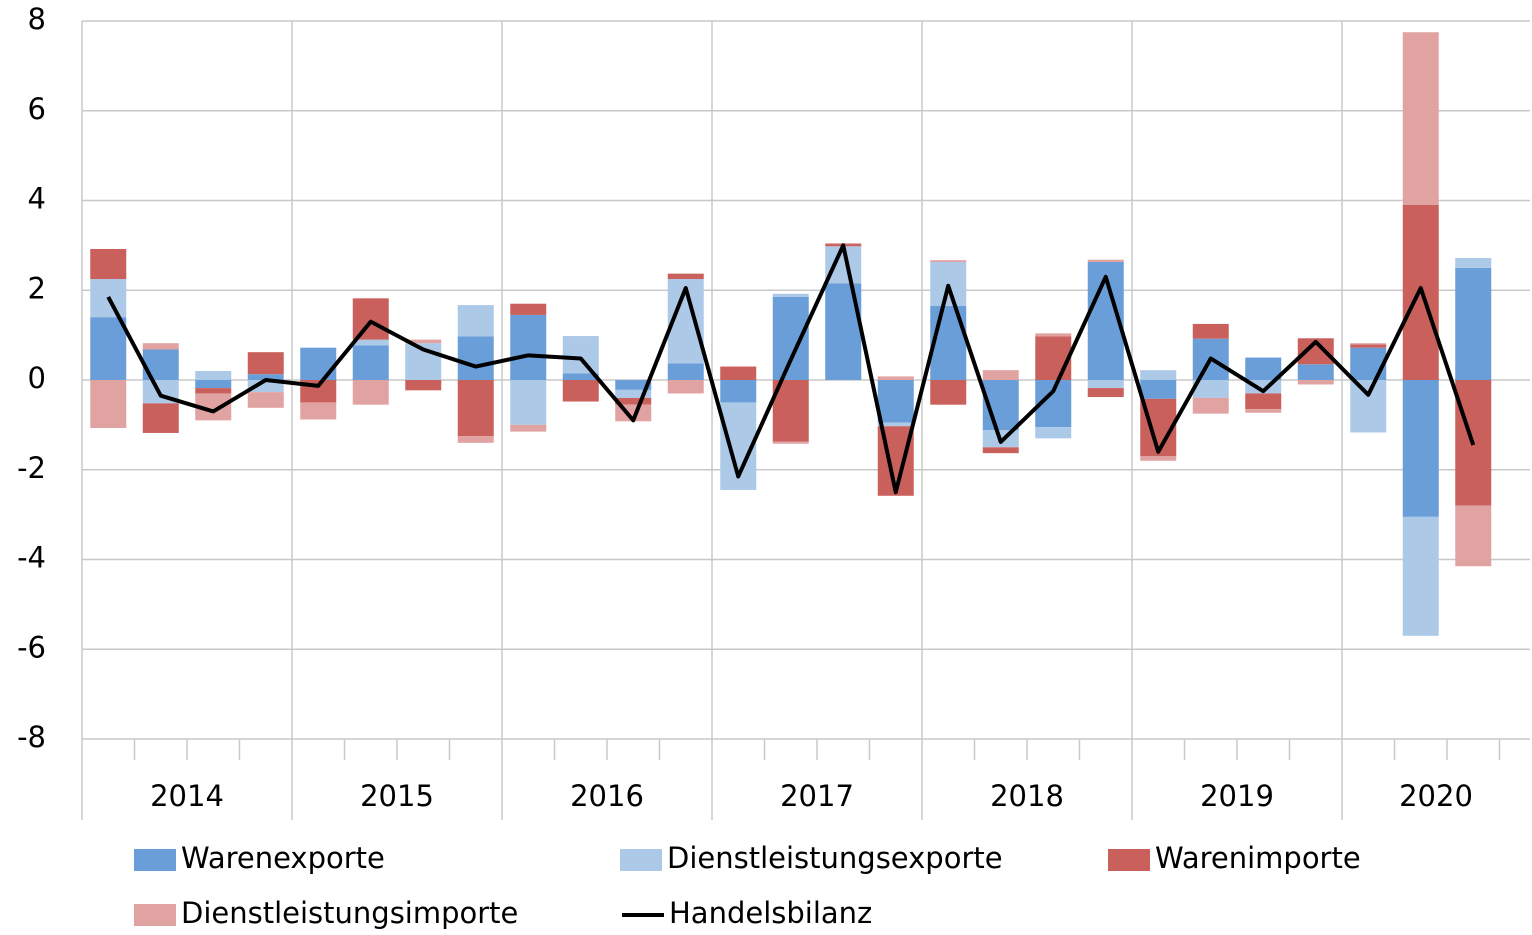  What do you see at coordinates (37, 288) in the screenshot?
I see `y-tick-label: 2` at bounding box center [37, 288].